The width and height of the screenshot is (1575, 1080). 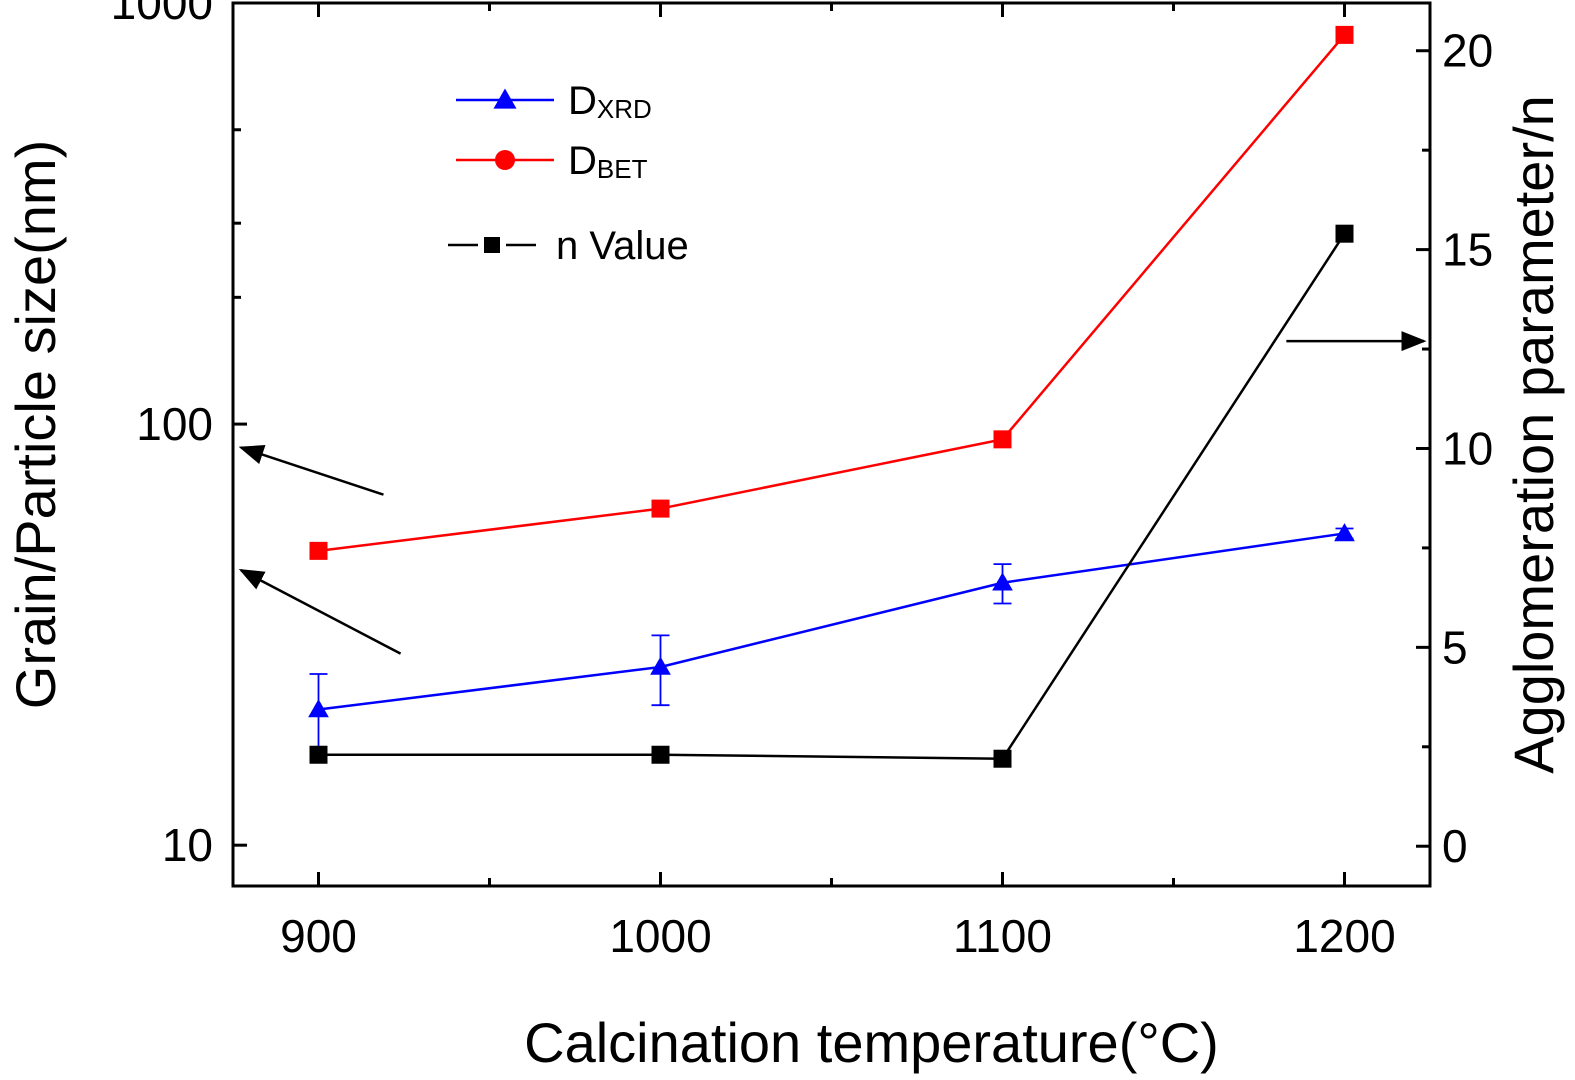 I want to click on y-axis-left-title: Grain/Particle size(nm), so click(x=35, y=424).